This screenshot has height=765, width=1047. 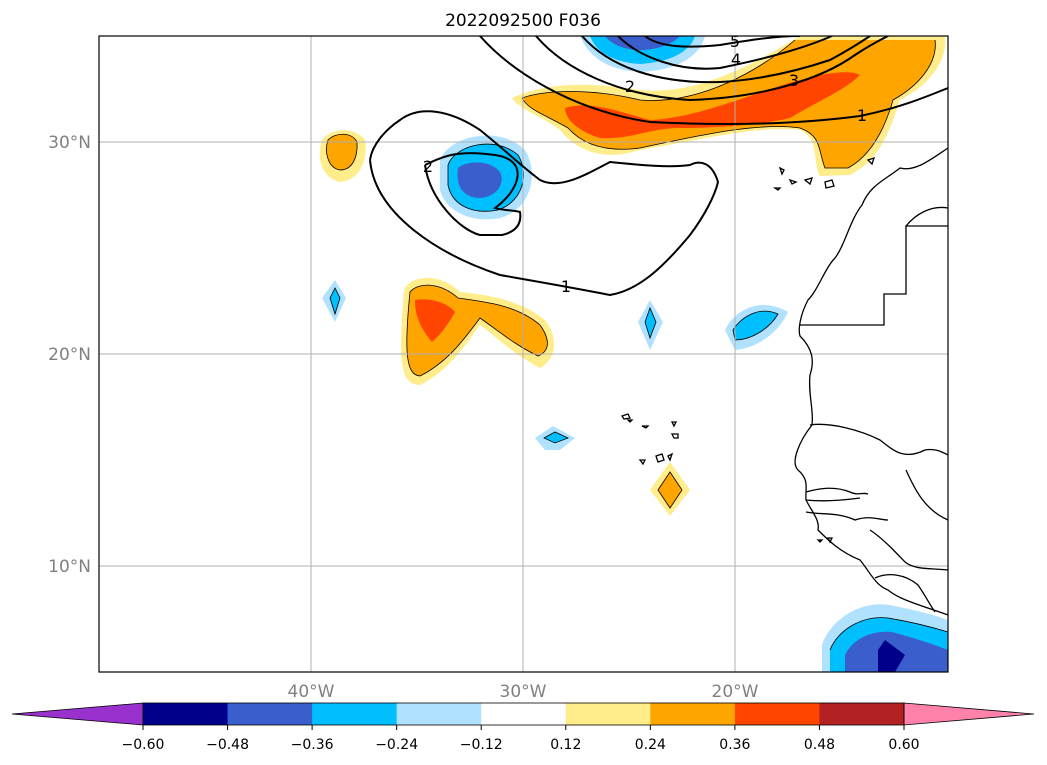 I want to click on colorbar-tick-label: −0.36, so click(x=312, y=745).